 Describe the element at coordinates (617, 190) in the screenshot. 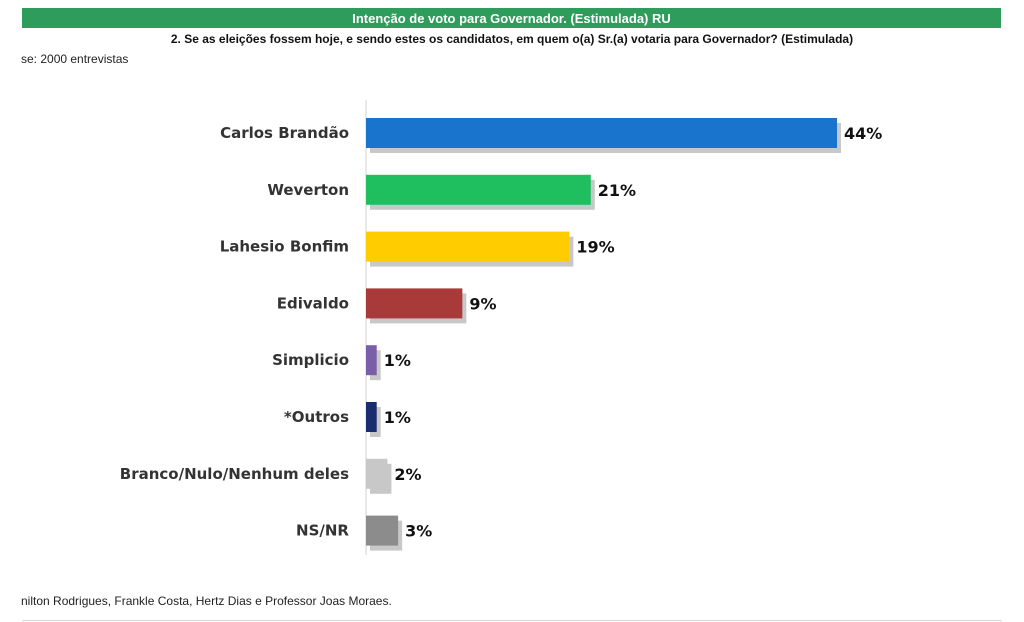

I see `value-label-weverton: 21%` at that location.